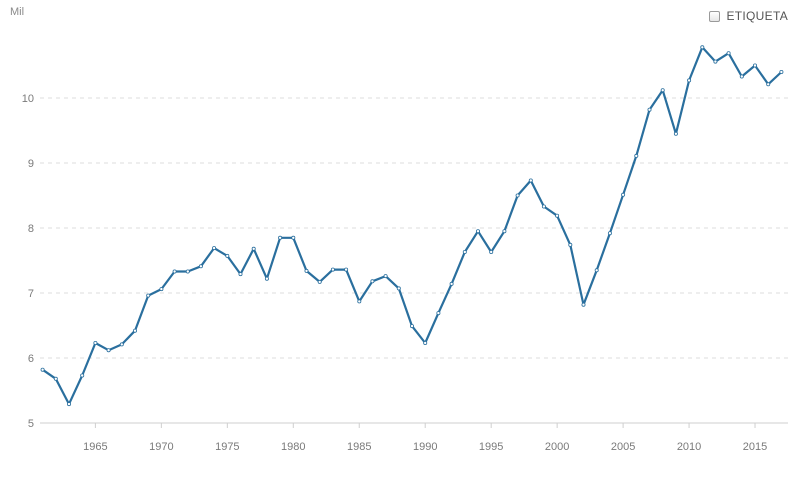 This screenshot has width=800, height=480. I want to click on x-tick-label: 1990, so click(425, 447).